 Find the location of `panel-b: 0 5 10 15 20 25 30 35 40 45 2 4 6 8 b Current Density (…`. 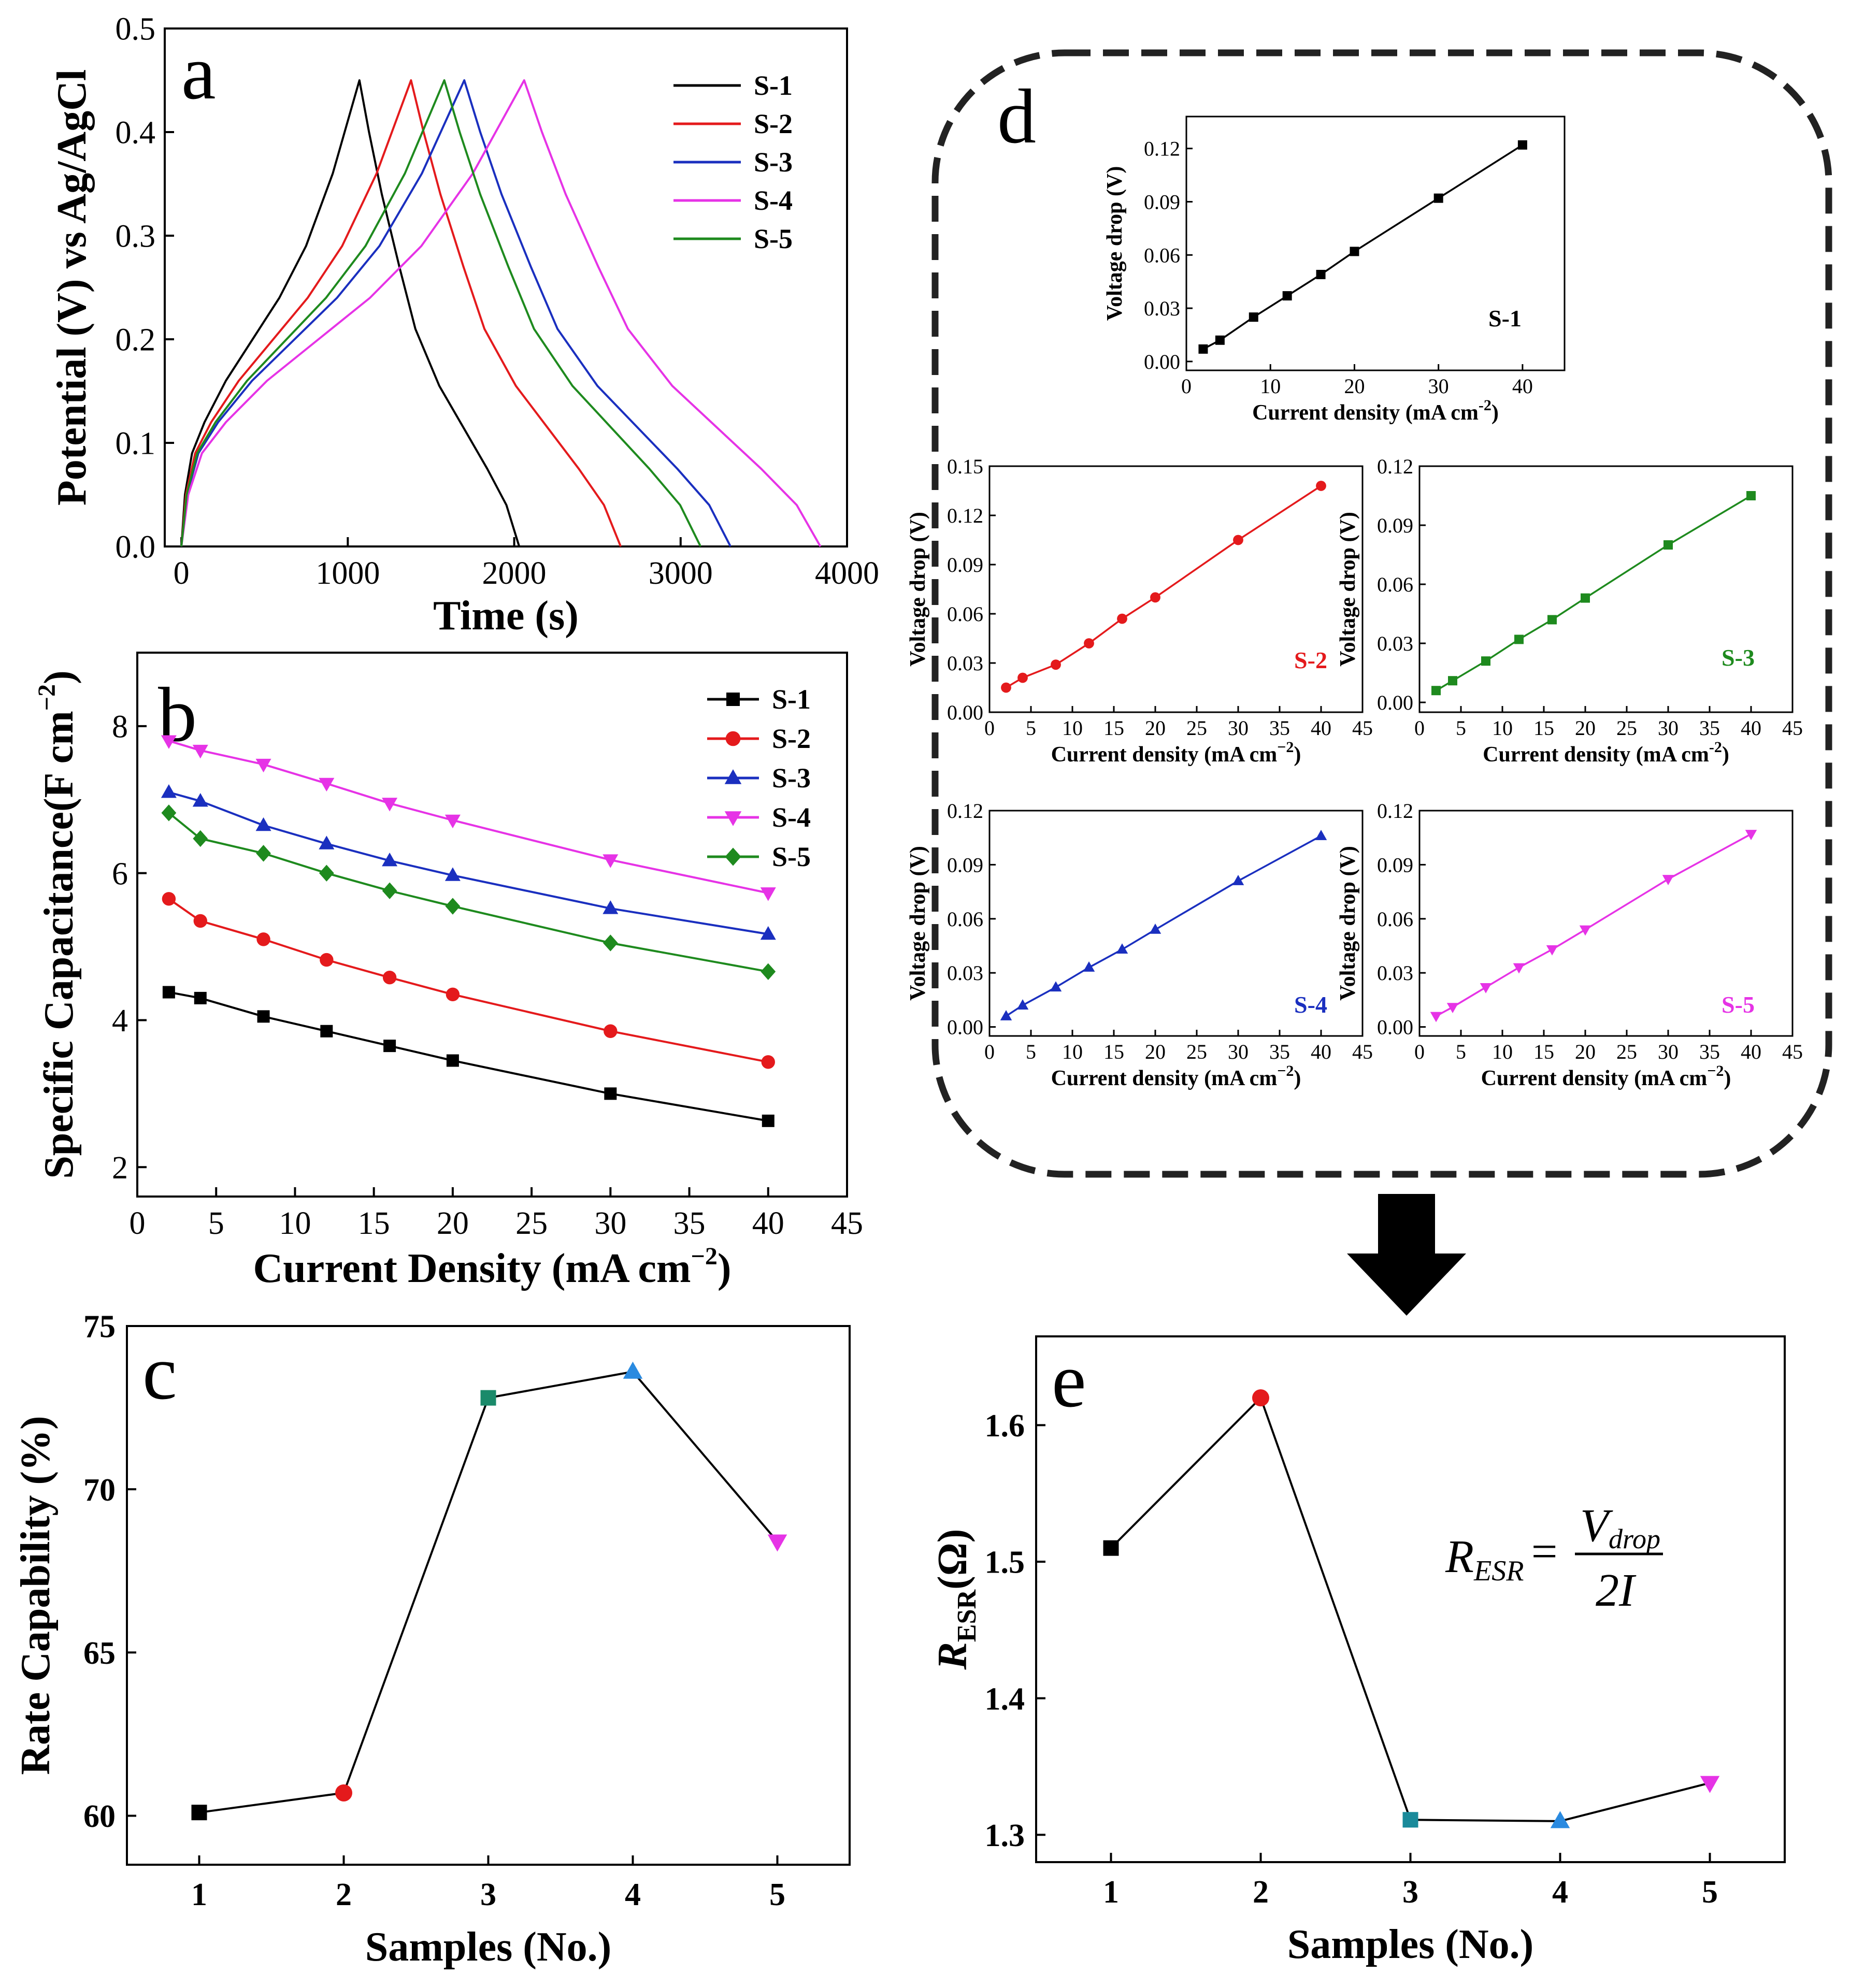

panel-b: 0 5 10 15 20 25 30 35 40 45 2 4 6 8 b Current Density (… is located at coordinates (448, 971).